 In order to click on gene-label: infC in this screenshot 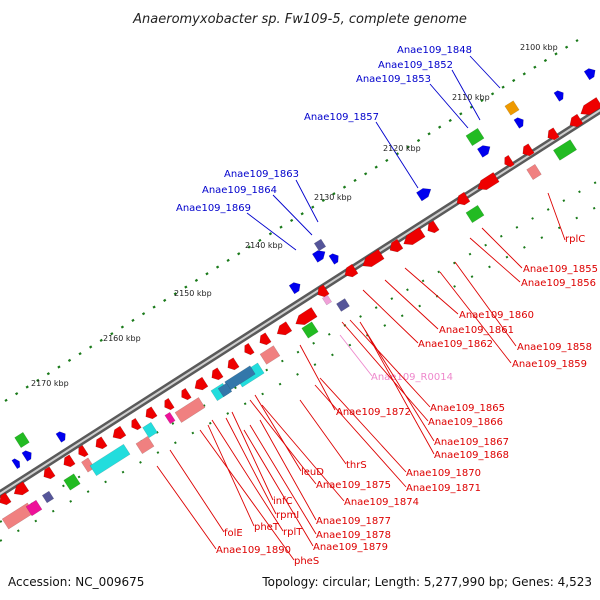, I will do `click(283, 501)`.